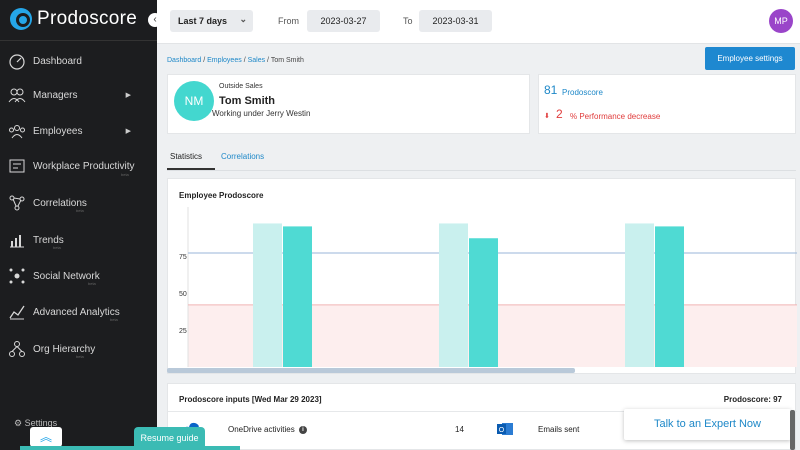 The image size is (800, 450). I want to click on sidebar-item-workplace-productivity: Workplace Productivity beta, so click(80, 166).